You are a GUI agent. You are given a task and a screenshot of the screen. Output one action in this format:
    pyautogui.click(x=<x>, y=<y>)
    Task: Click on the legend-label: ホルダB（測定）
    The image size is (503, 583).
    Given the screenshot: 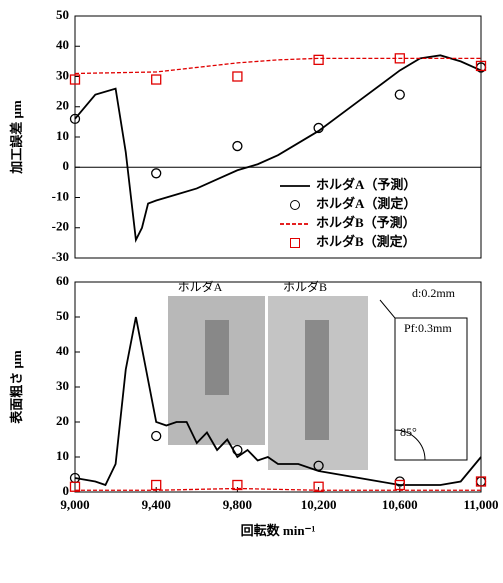 What is the action you would take?
    pyautogui.click(x=366, y=241)
    